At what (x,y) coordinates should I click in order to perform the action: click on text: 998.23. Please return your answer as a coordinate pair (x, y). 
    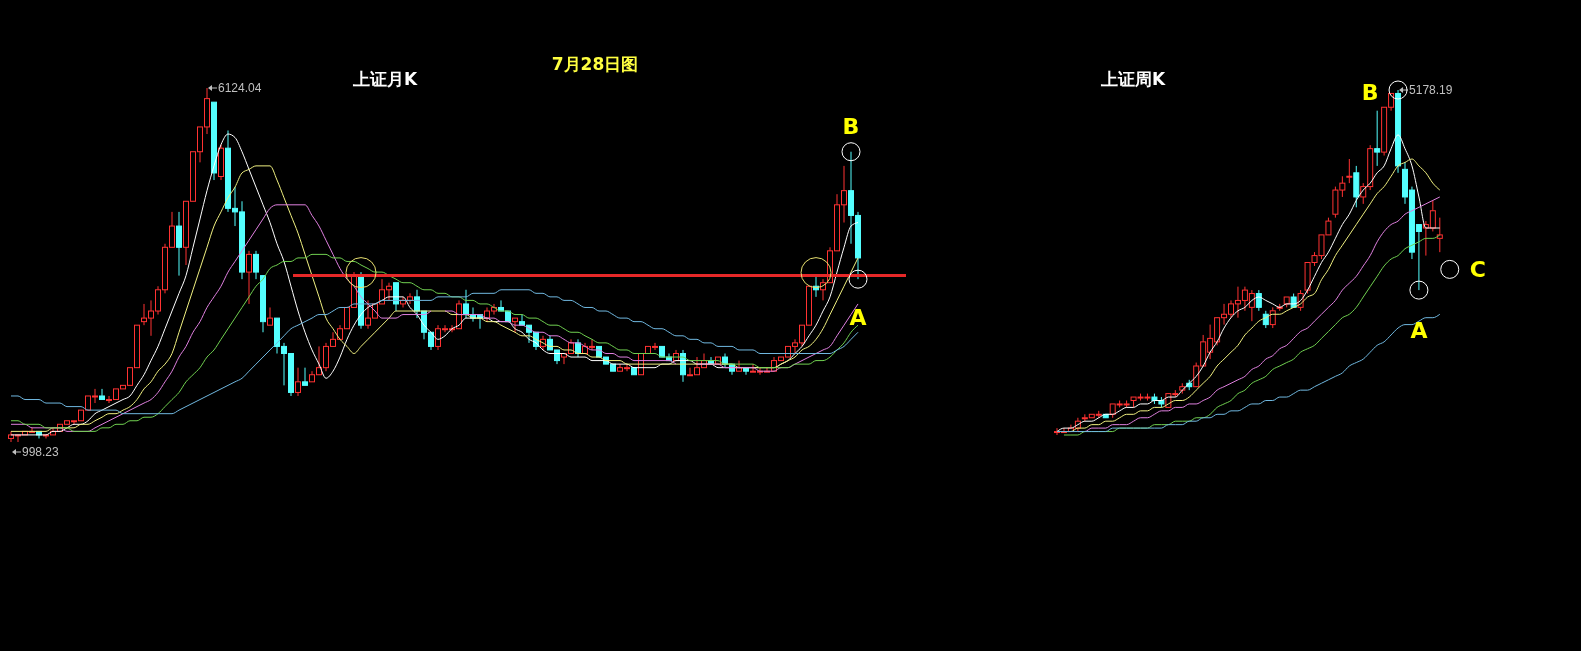
    Looking at the image, I should click on (41, 452).